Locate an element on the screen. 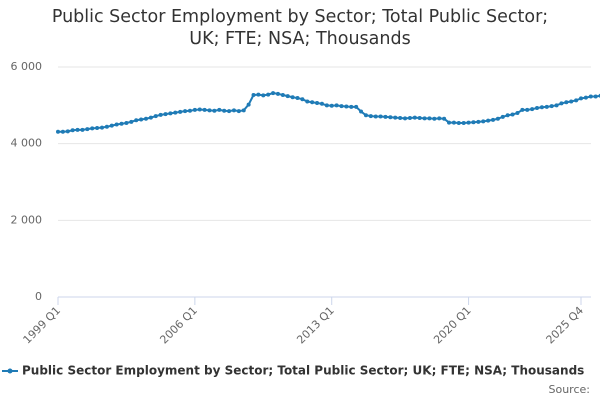 Image resolution: width=600 pixels, height=400 pixels. x-tick-label: 2006 Q1 is located at coordinates (178, 325).